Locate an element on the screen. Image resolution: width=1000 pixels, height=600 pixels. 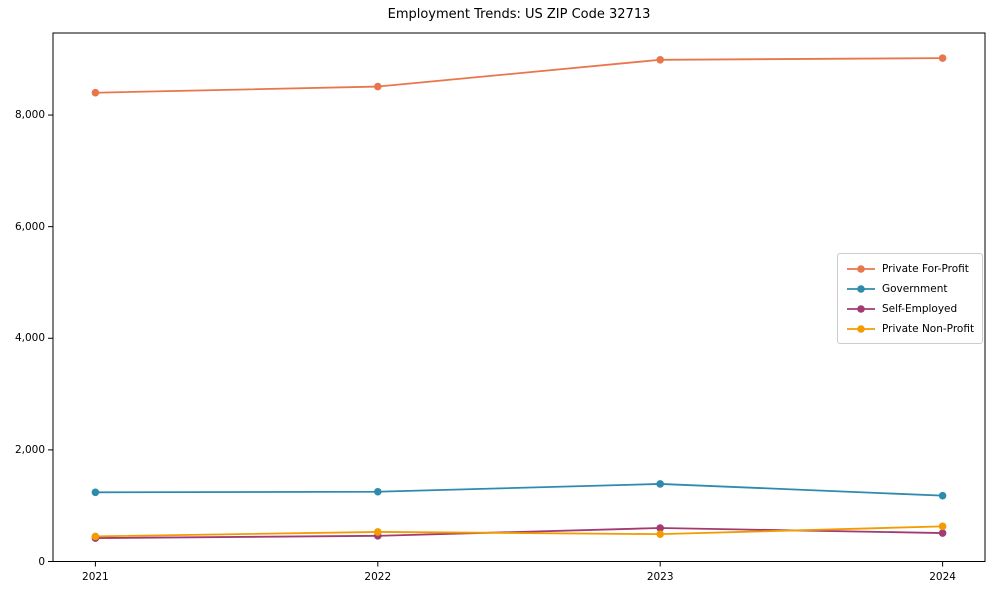
chart-title: Employment Trends: US ZIP Code 32713 is located at coordinates (519, 14).